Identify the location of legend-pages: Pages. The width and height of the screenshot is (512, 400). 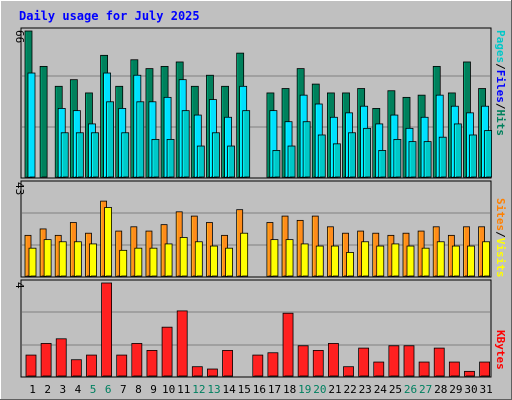
(500, 46).